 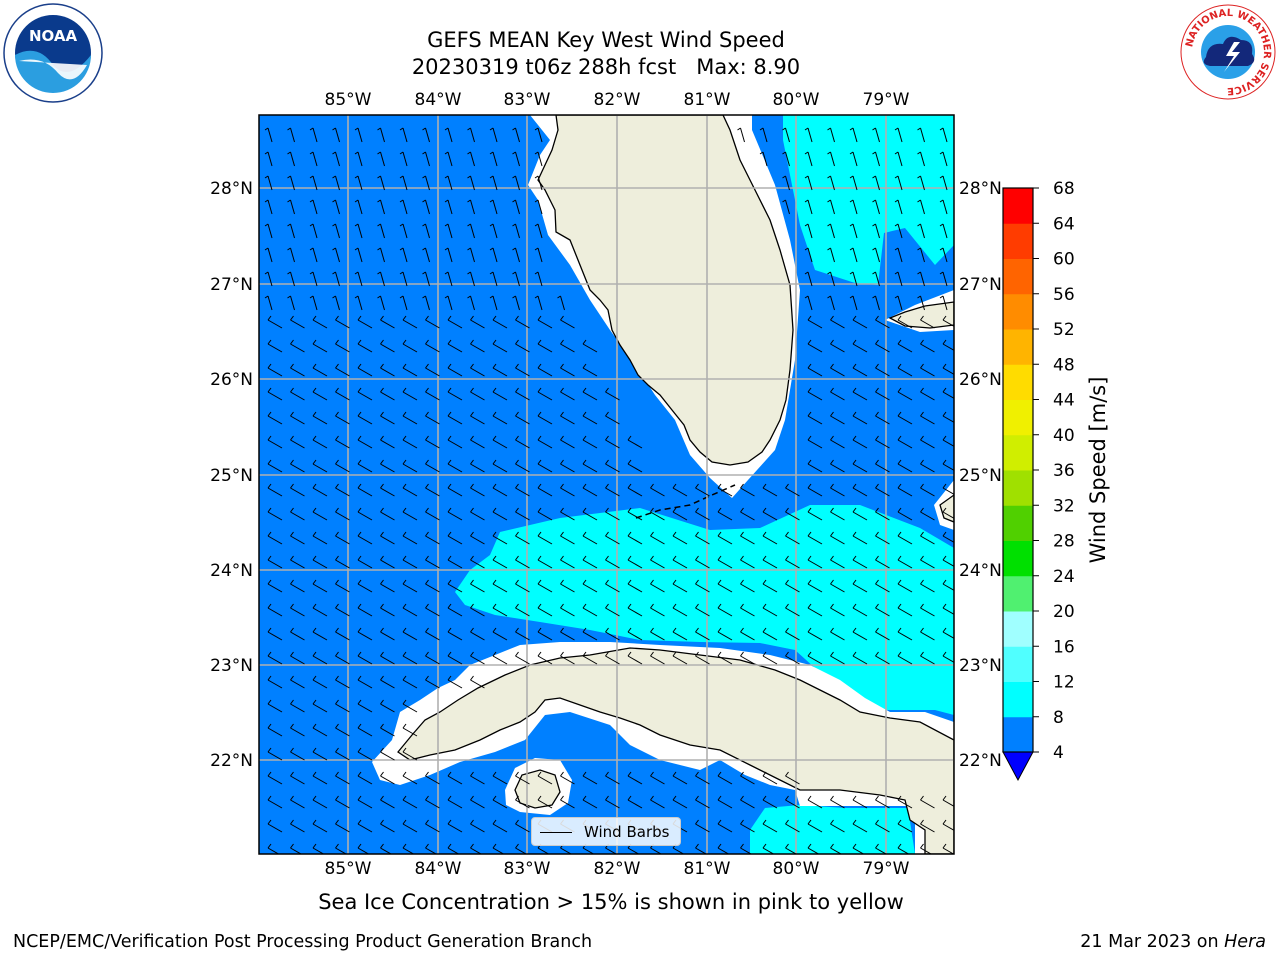 What do you see at coordinates (1064, 647) in the screenshot?
I see `colorbar-tick-16: 16` at bounding box center [1064, 647].